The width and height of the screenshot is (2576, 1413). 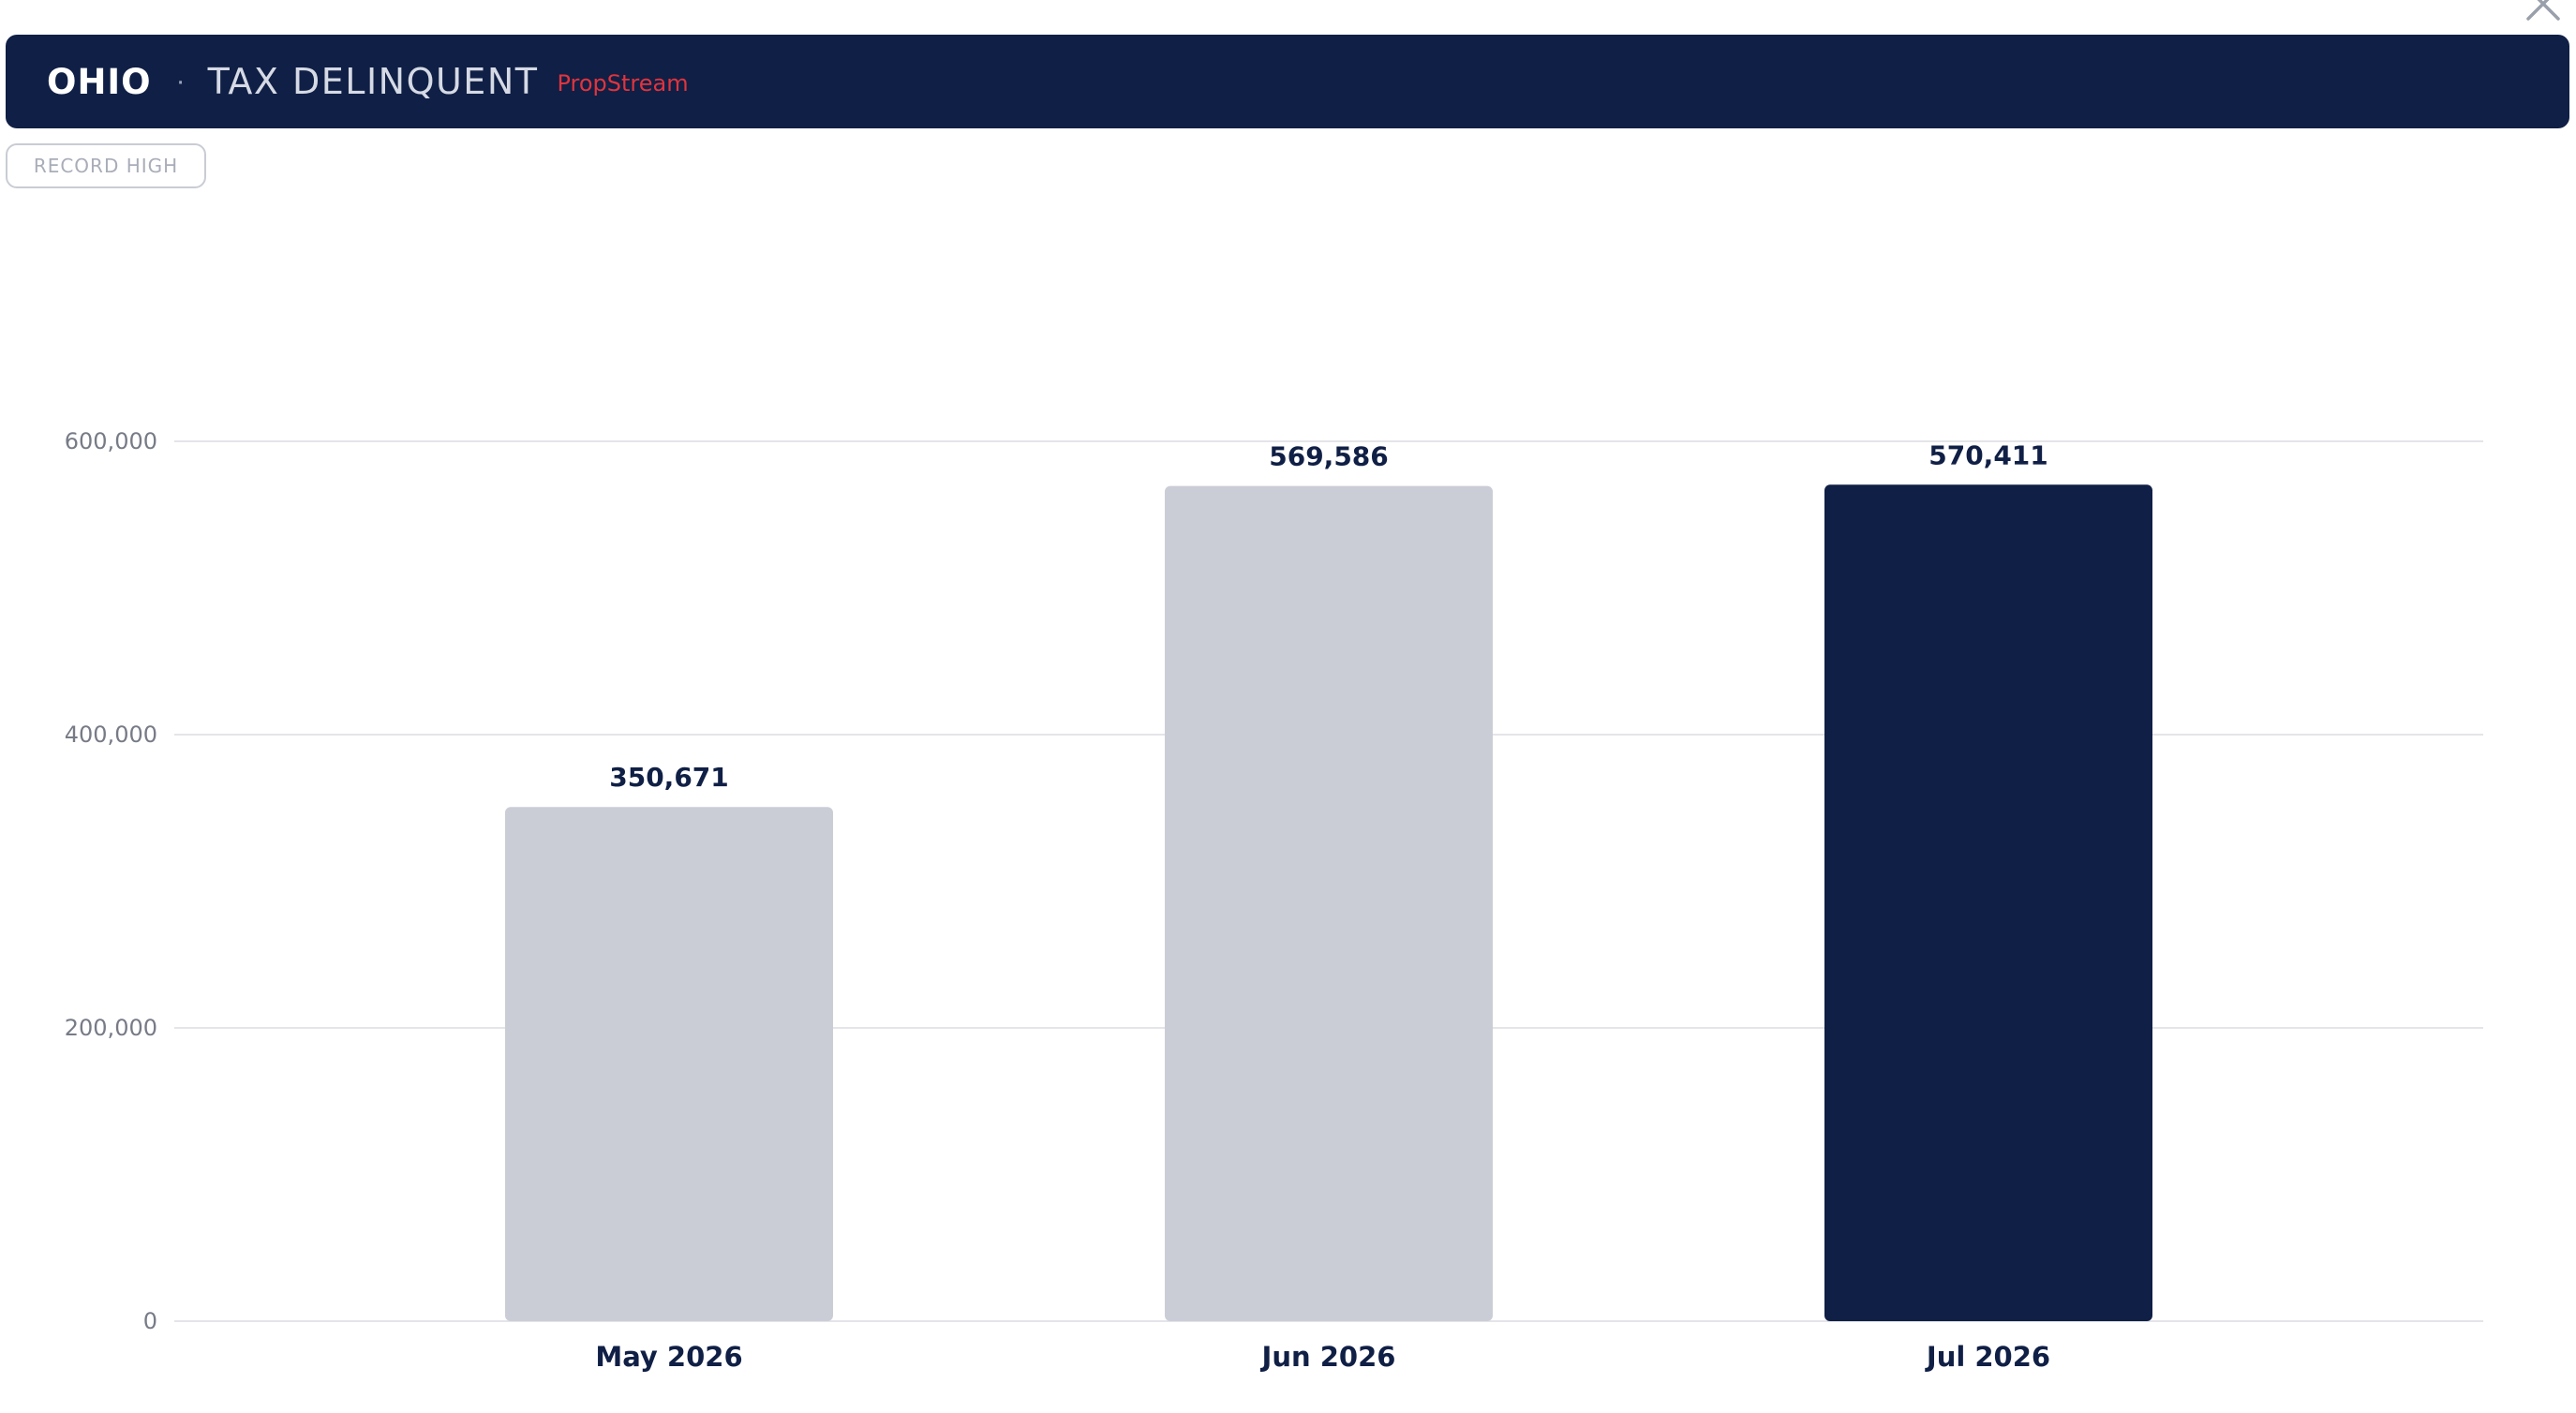 What do you see at coordinates (1987, 1357) in the screenshot?
I see `x-tick-label: Jul 2026` at bounding box center [1987, 1357].